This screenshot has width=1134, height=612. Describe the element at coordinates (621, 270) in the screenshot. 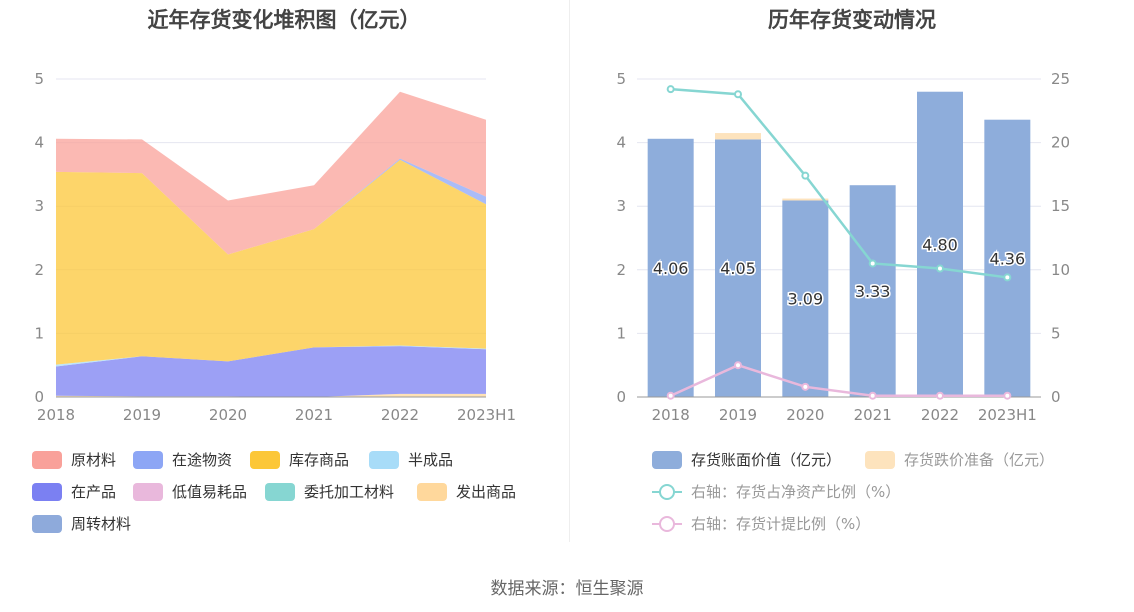

I see `right-y-tick-label: 2` at that location.